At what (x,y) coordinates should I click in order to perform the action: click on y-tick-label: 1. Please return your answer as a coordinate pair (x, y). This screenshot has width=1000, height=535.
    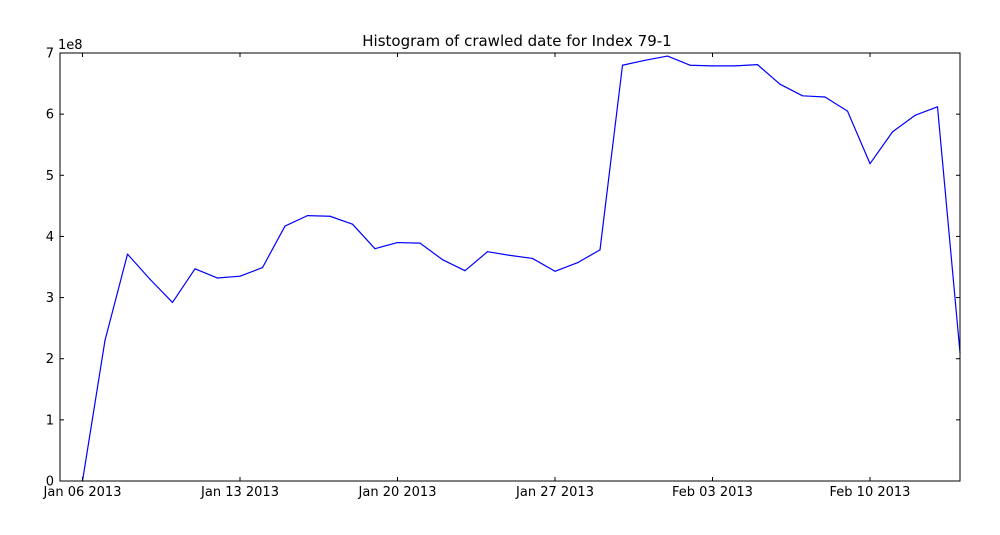
    Looking at the image, I should click on (50, 420).